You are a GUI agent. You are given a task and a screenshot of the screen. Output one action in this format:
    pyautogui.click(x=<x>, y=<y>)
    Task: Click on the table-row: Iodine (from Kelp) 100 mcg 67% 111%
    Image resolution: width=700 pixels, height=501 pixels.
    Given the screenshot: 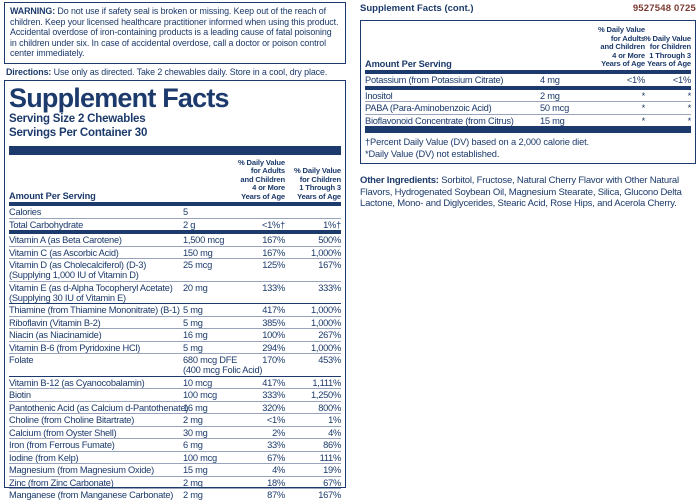 What is the action you would take?
    pyautogui.click(x=175, y=458)
    